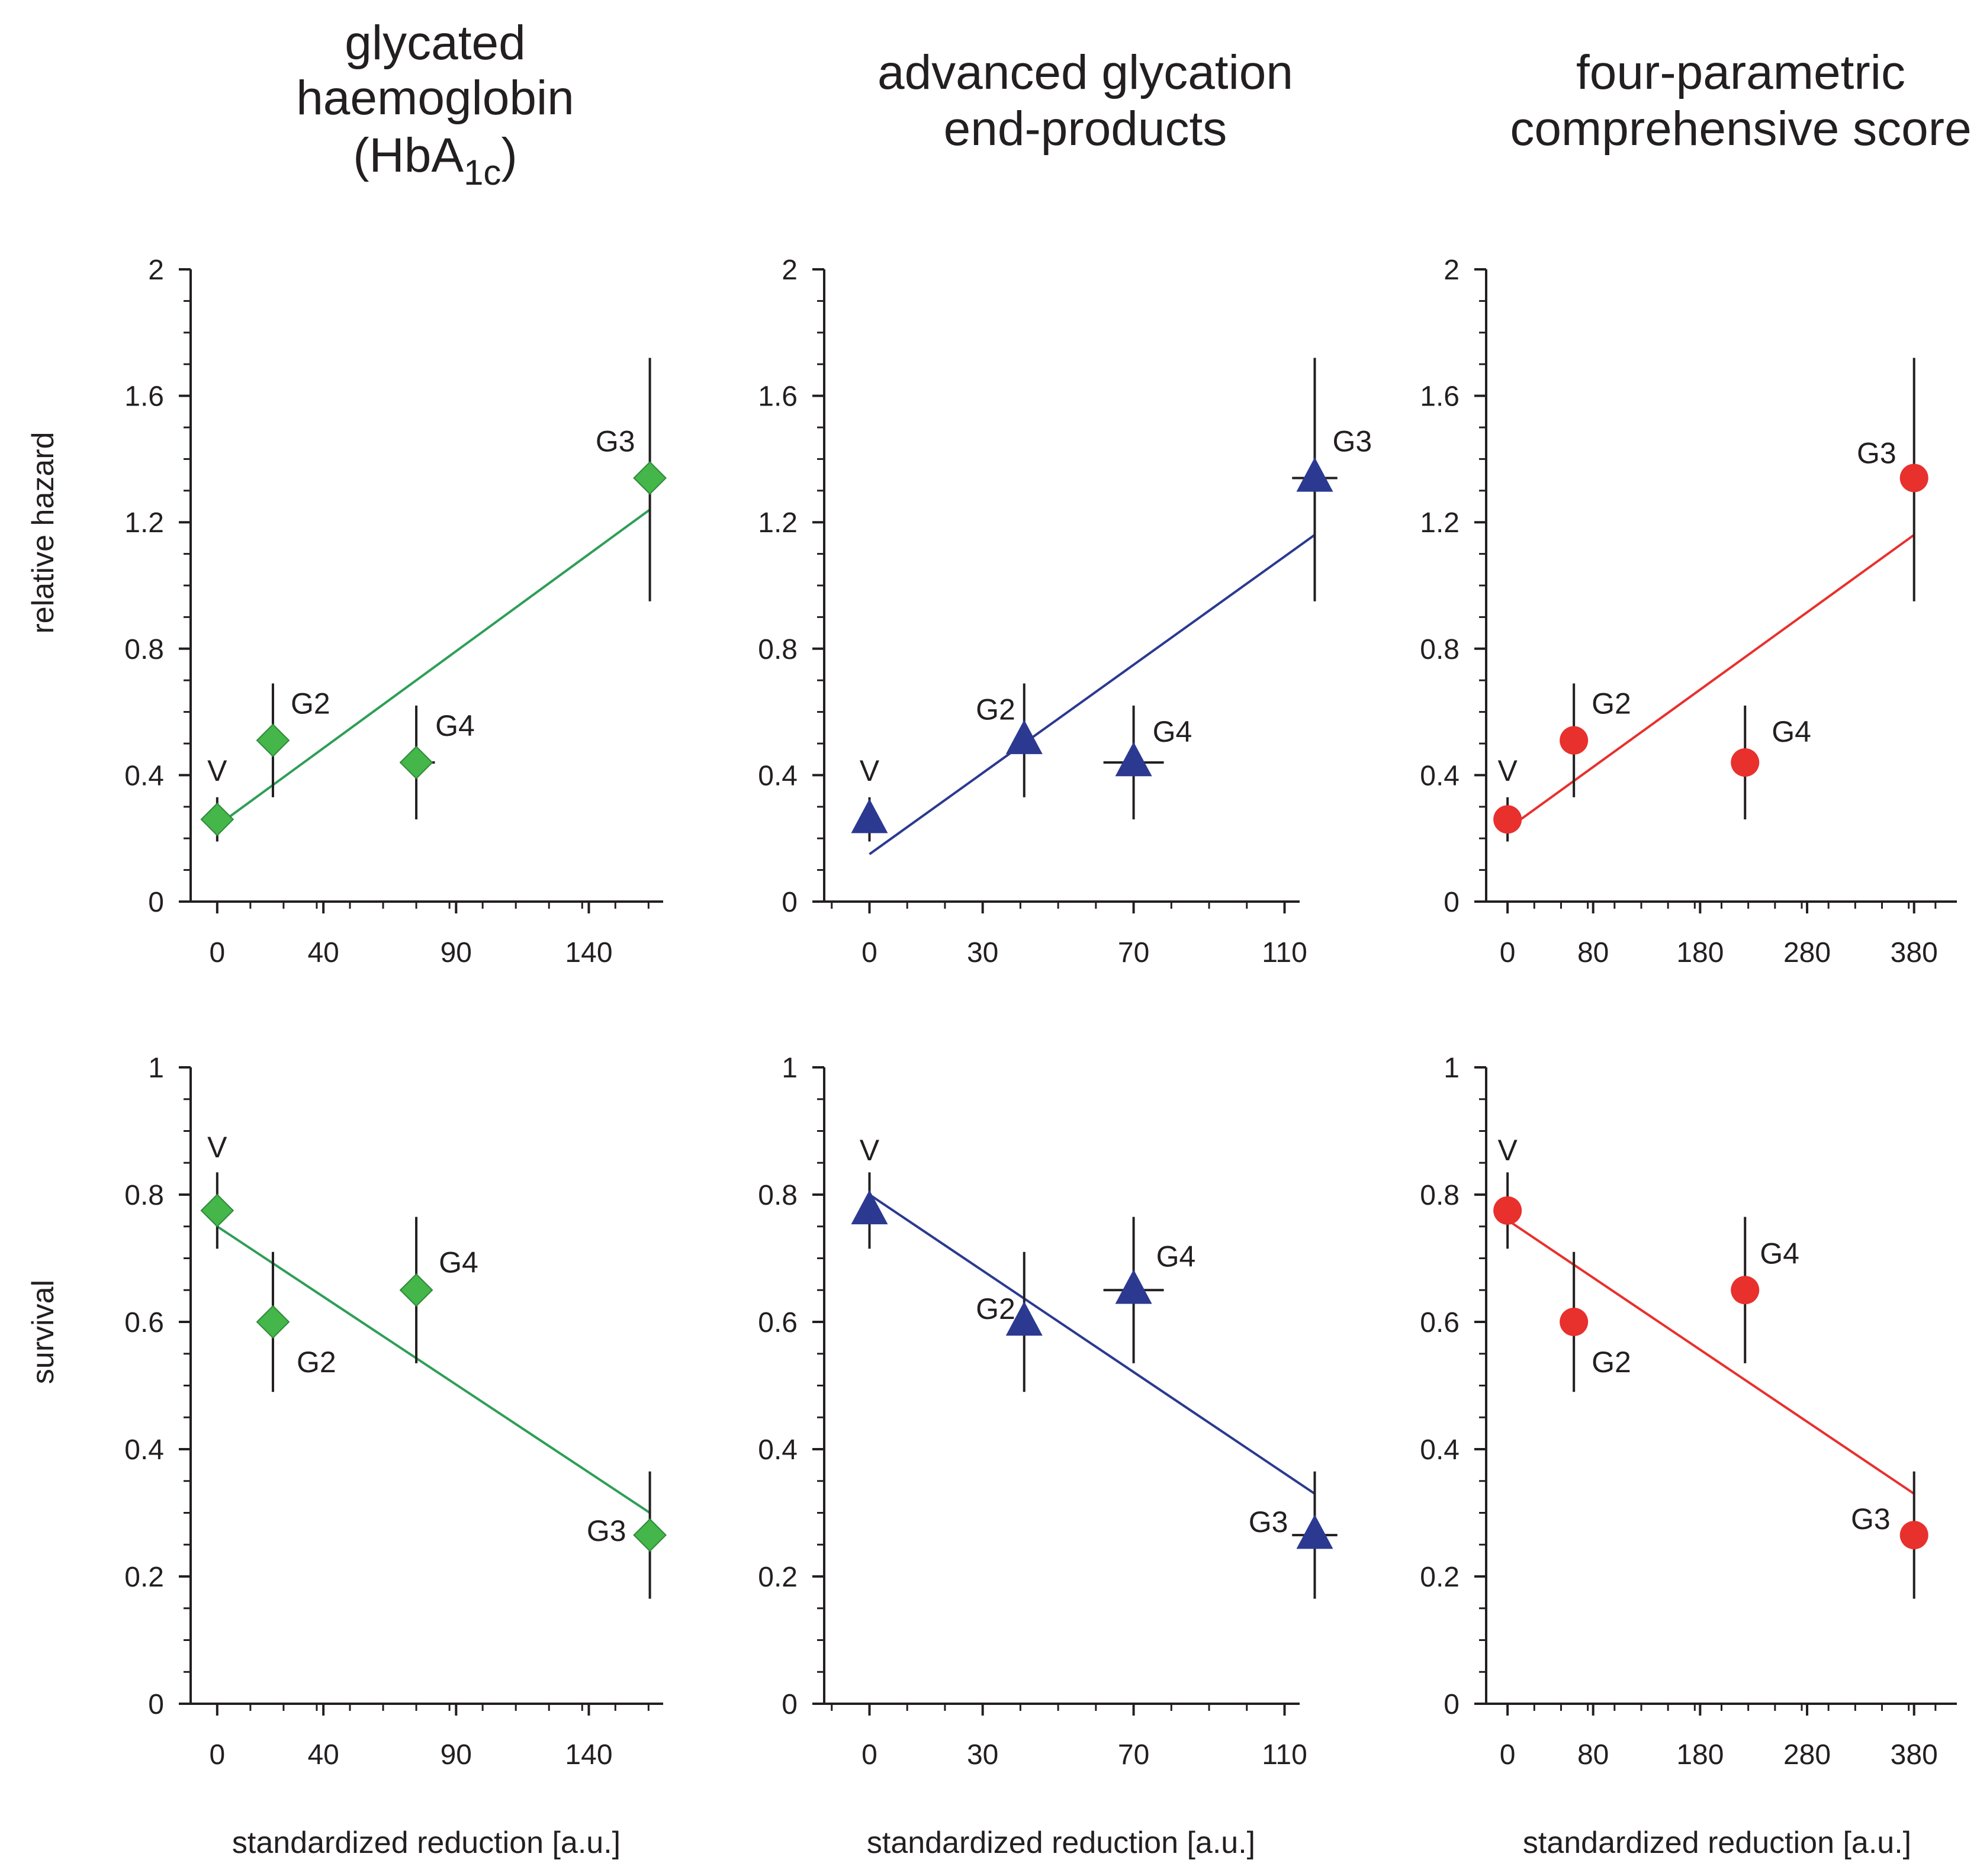 Image resolution: width=1977 pixels, height=1876 pixels. I want to click on column-title-age-line2: end-products, so click(1085, 129).